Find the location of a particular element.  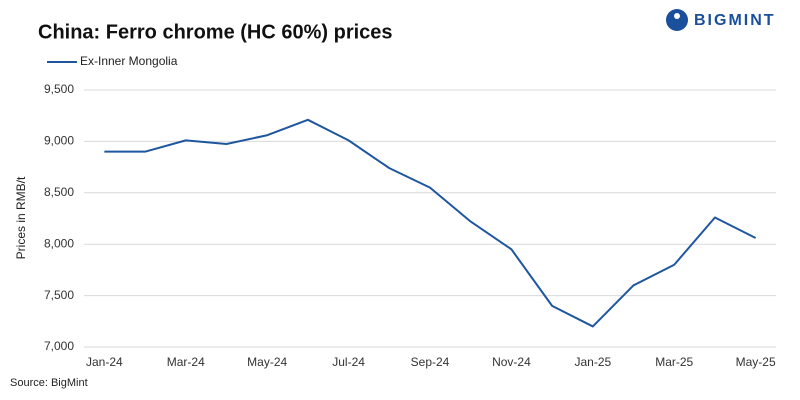

x-tick-label: May-24 is located at coordinates (267, 362).